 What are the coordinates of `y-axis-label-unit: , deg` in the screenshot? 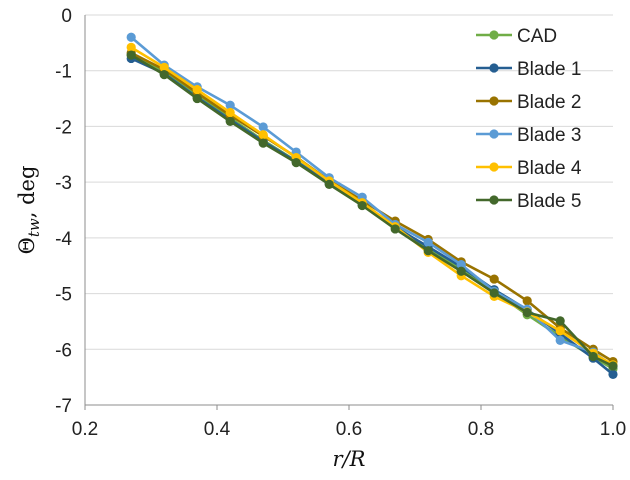 It's located at (27, 192).